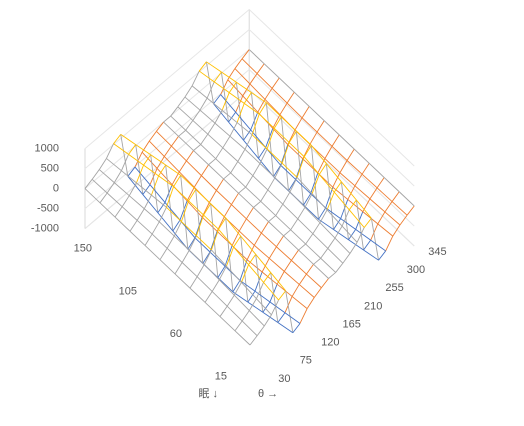  I want to click on y-axis-label: 眠 ↓, so click(208, 393).